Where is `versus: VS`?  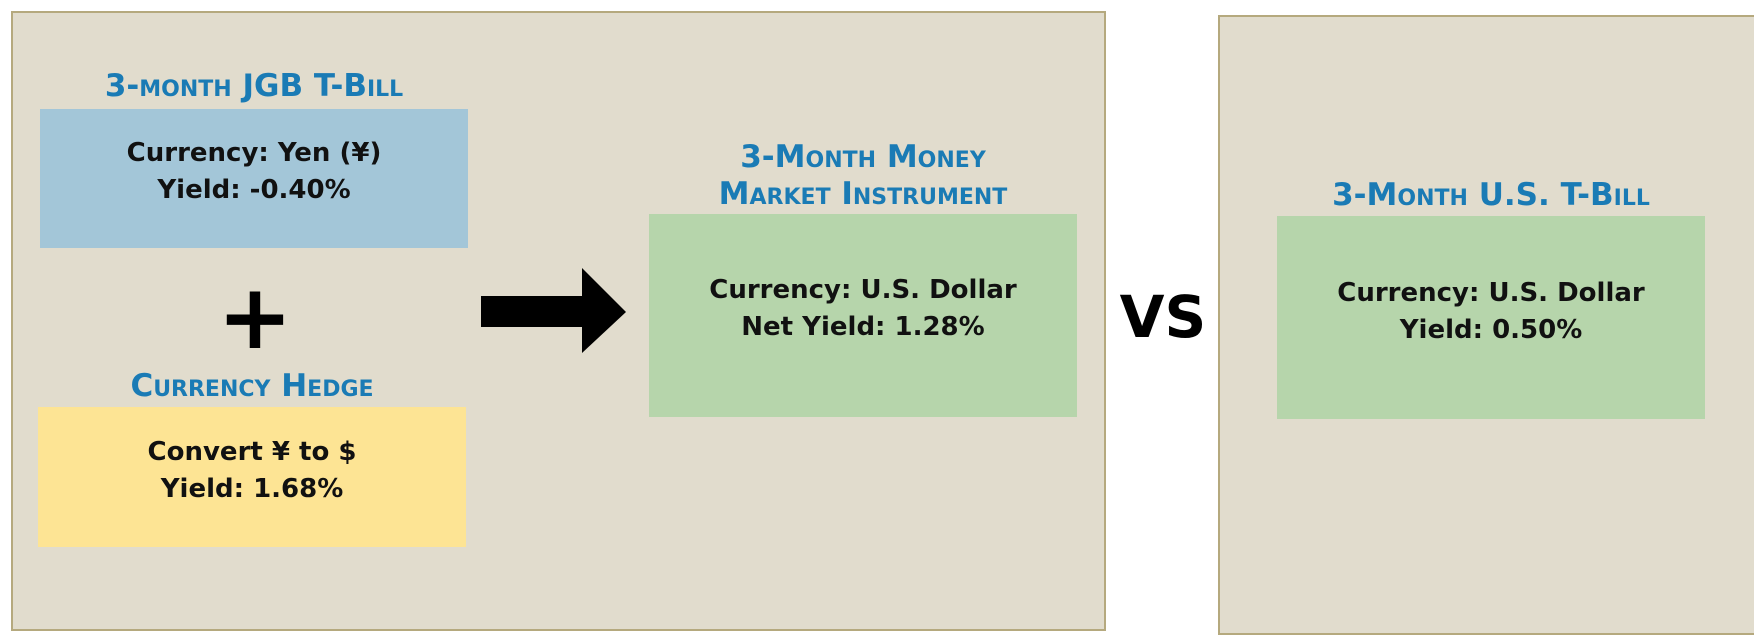 versus: VS is located at coordinates (1163, 317).